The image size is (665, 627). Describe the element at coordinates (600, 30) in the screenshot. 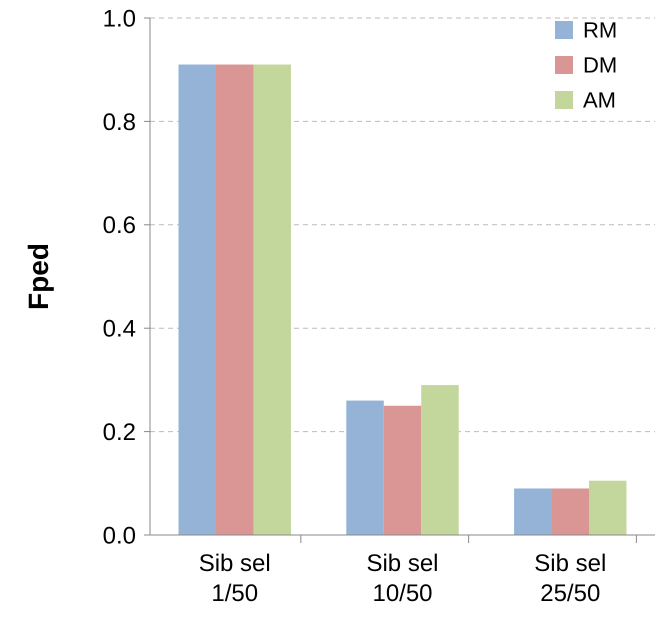

I see `legend-label: RM` at that location.